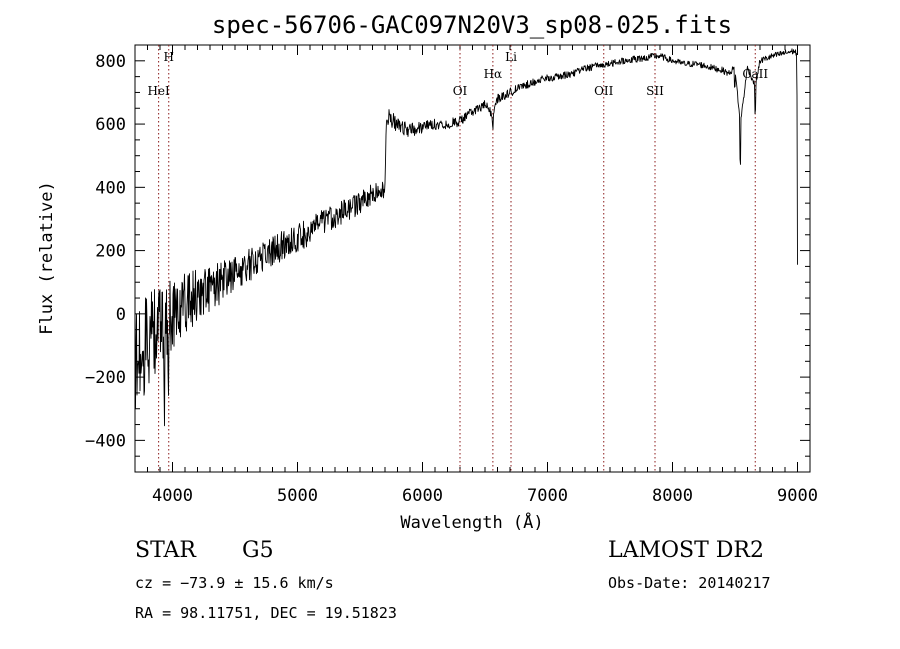  I want to click on radial-velocity: cz = −73.9 ± 15.6 km/s, so click(234, 583).